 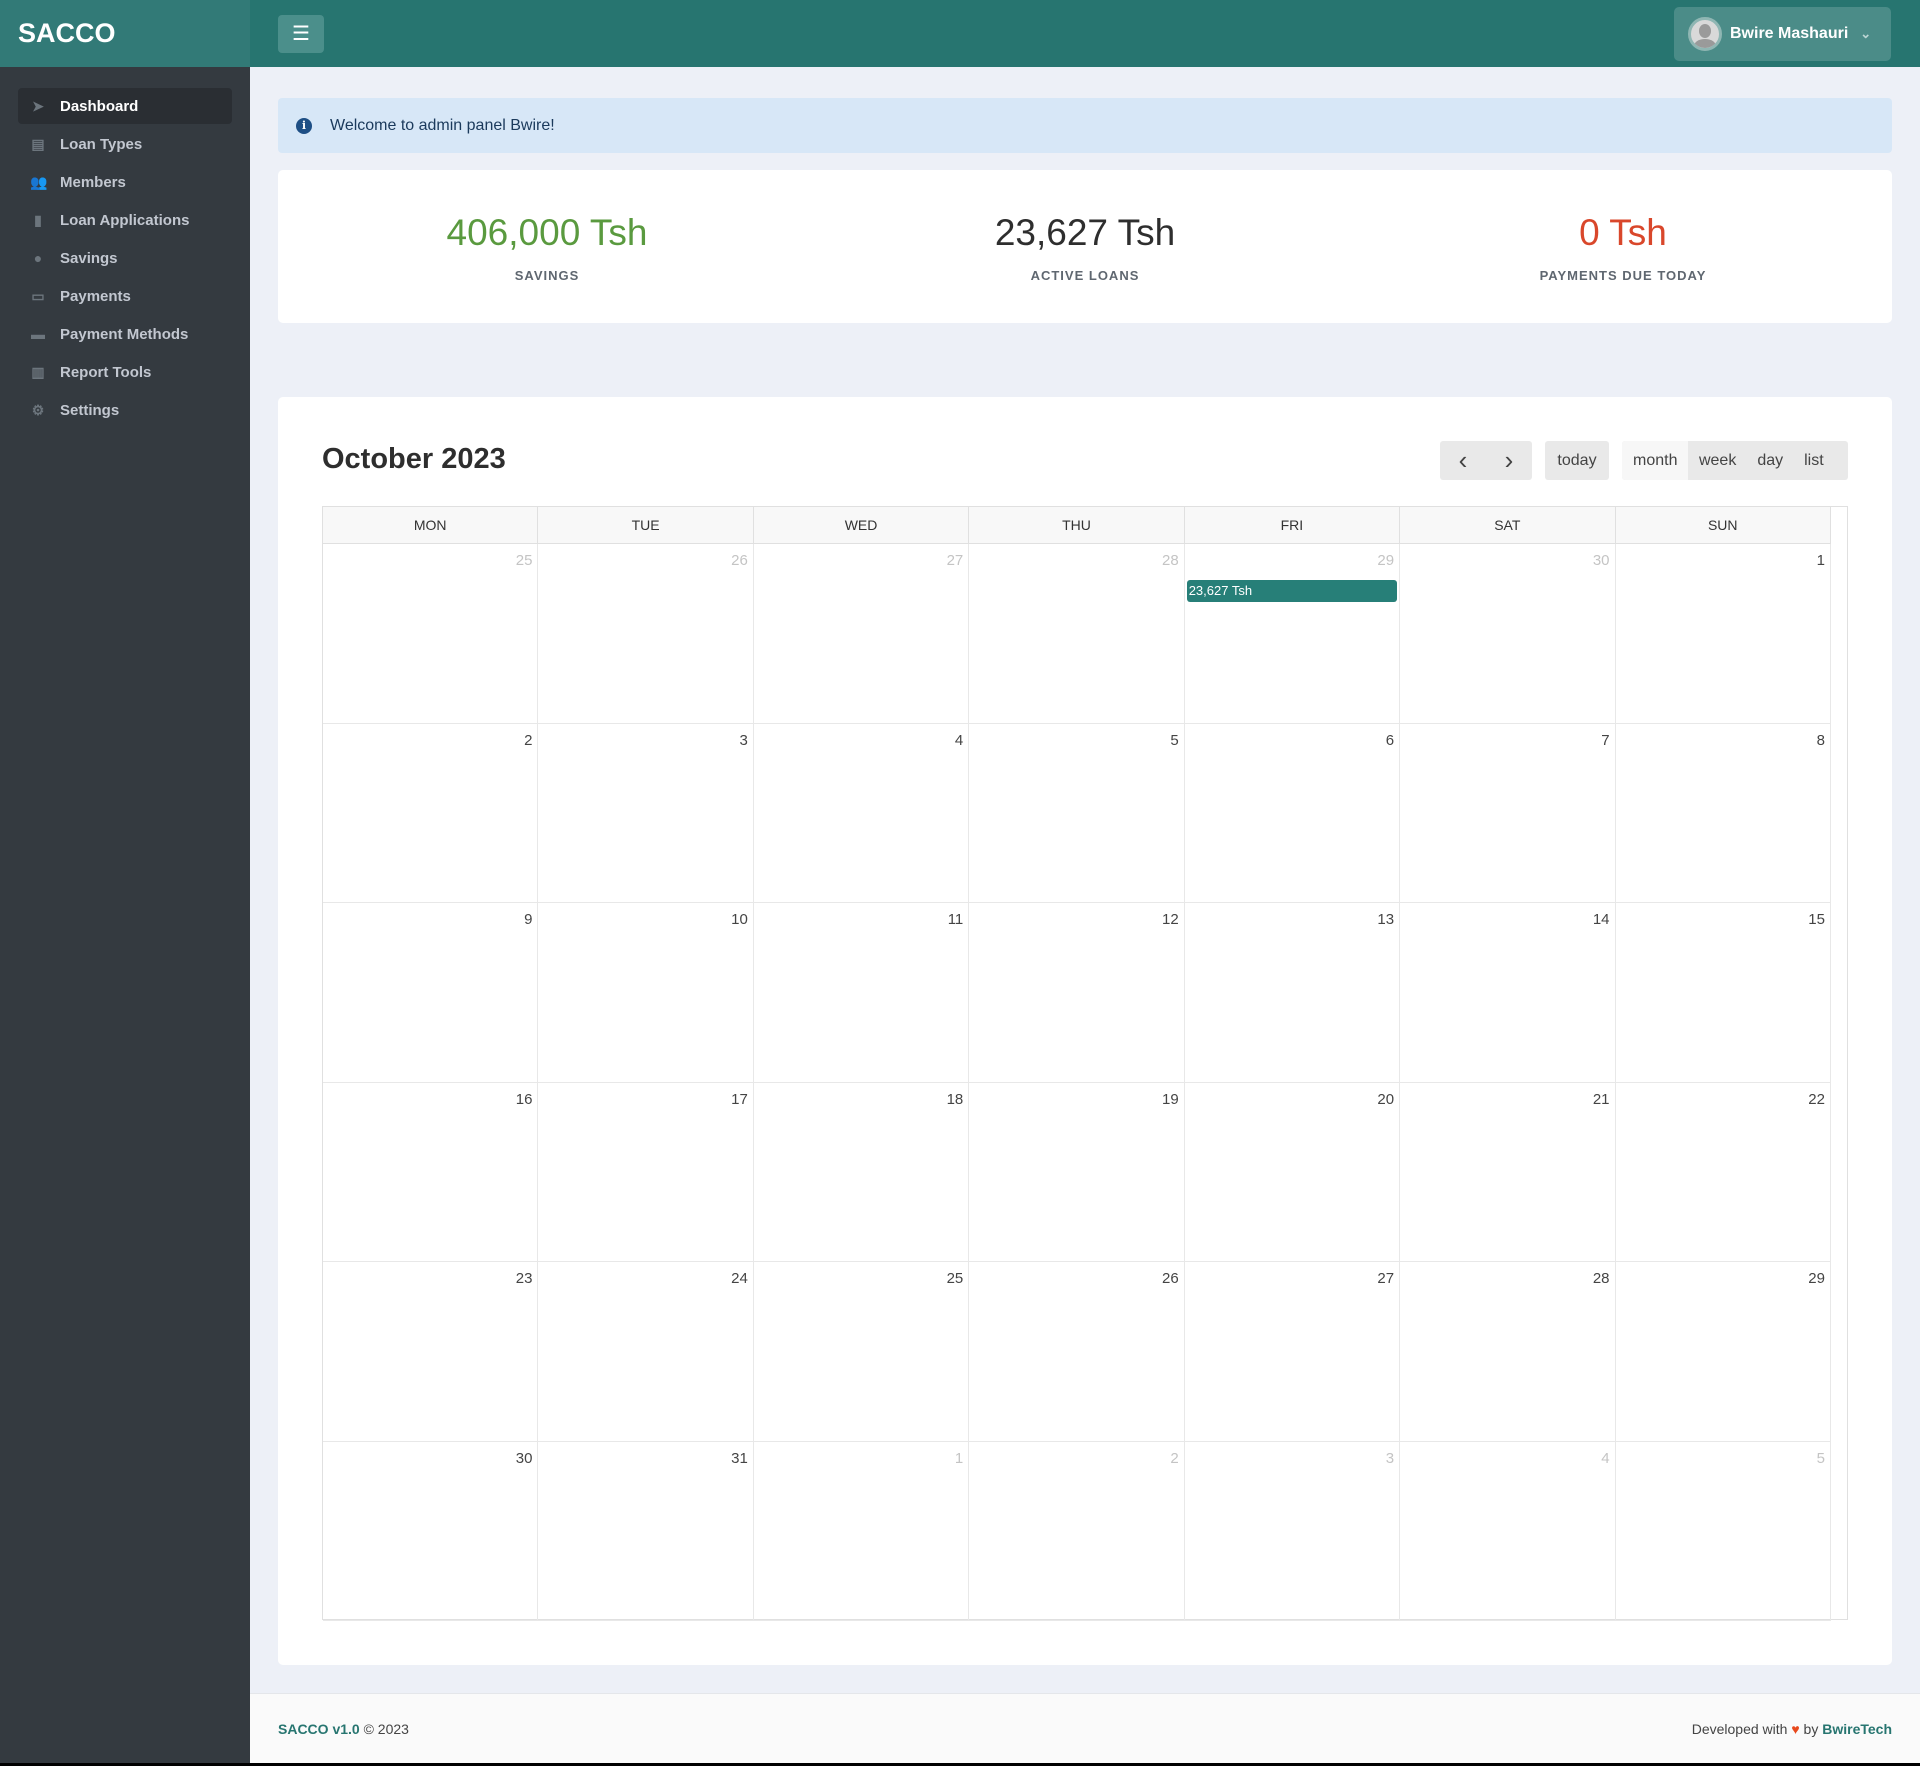 I want to click on calendar-event: 23,627 Tsh, so click(x=1292, y=591).